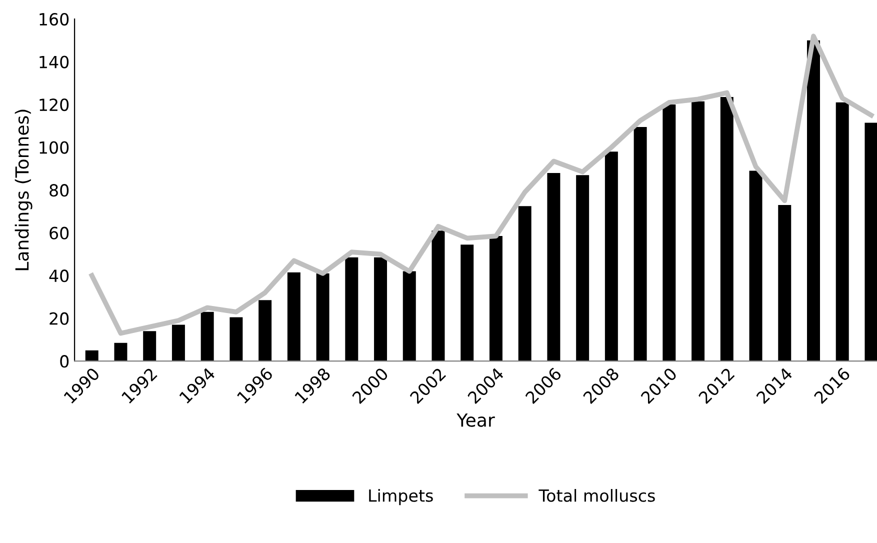 The width and height of the screenshot is (877, 543). I want to click on y-axis-title: Landings (Tonnes), so click(23, 190).